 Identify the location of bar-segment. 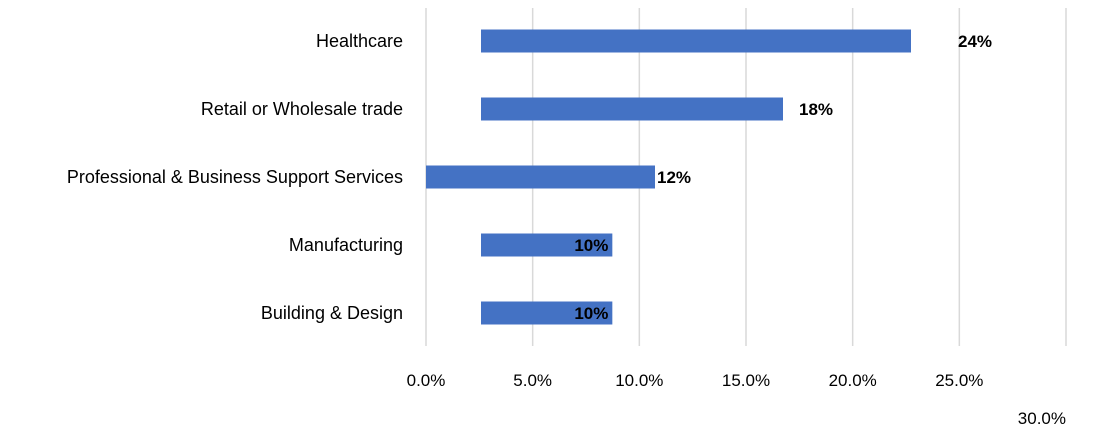
(453, 177).